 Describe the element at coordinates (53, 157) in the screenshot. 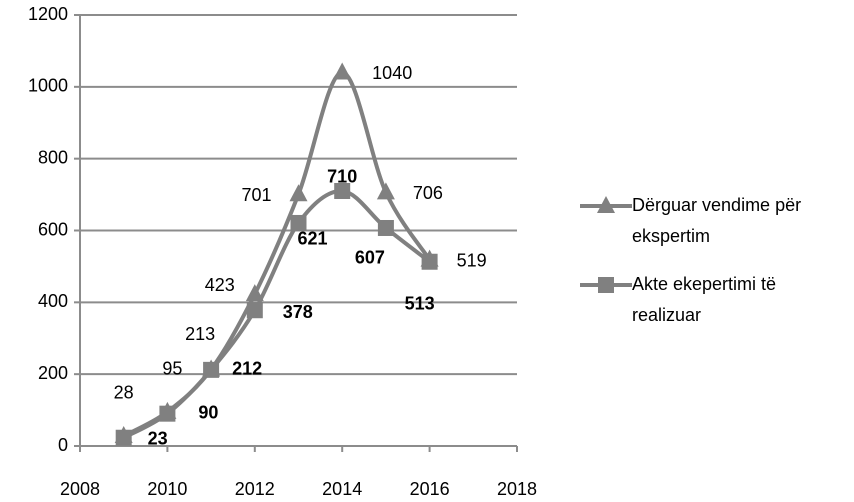

I see `y-tick-label: 800` at that location.